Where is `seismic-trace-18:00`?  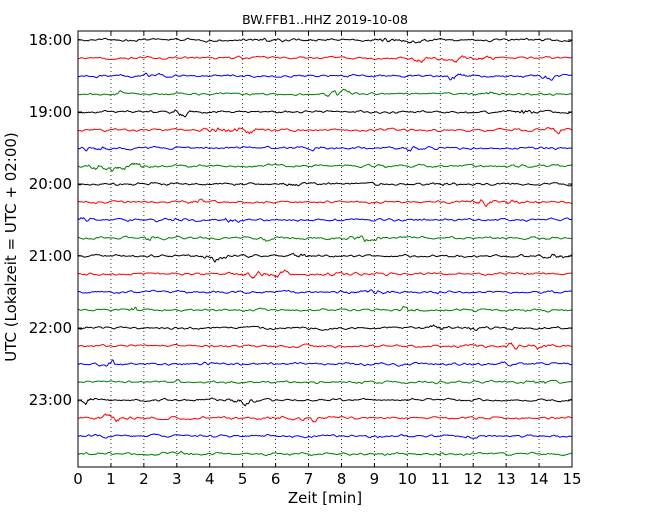
seismic-trace-18:00 is located at coordinates (325, 40).